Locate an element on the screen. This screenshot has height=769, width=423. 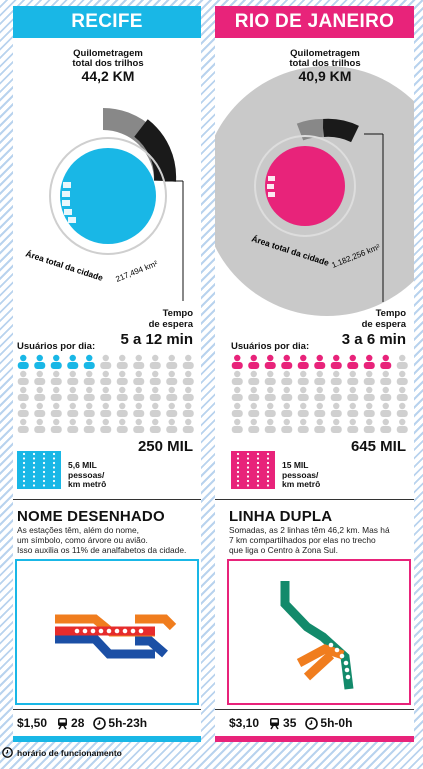
rio-footer: $3,10 35 5h-0h is located at coordinates (321, 723).